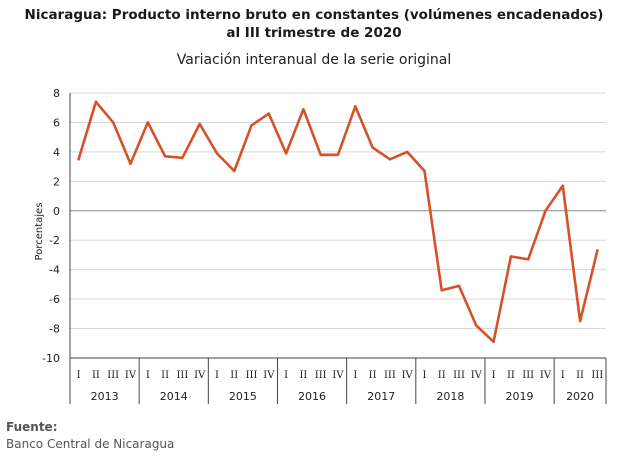 The width and height of the screenshot is (628, 459). I want to click on y-tick-label: -8, so click(54, 329).